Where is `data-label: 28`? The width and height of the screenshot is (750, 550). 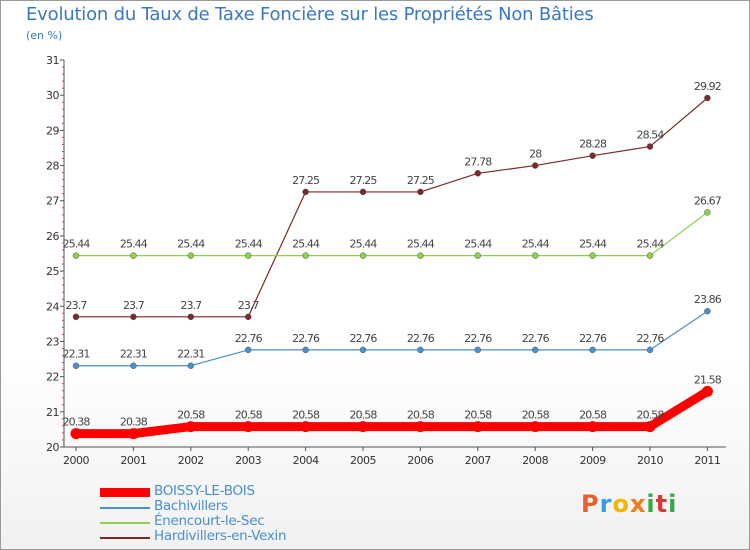 data-label: 28 is located at coordinates (535, 154).